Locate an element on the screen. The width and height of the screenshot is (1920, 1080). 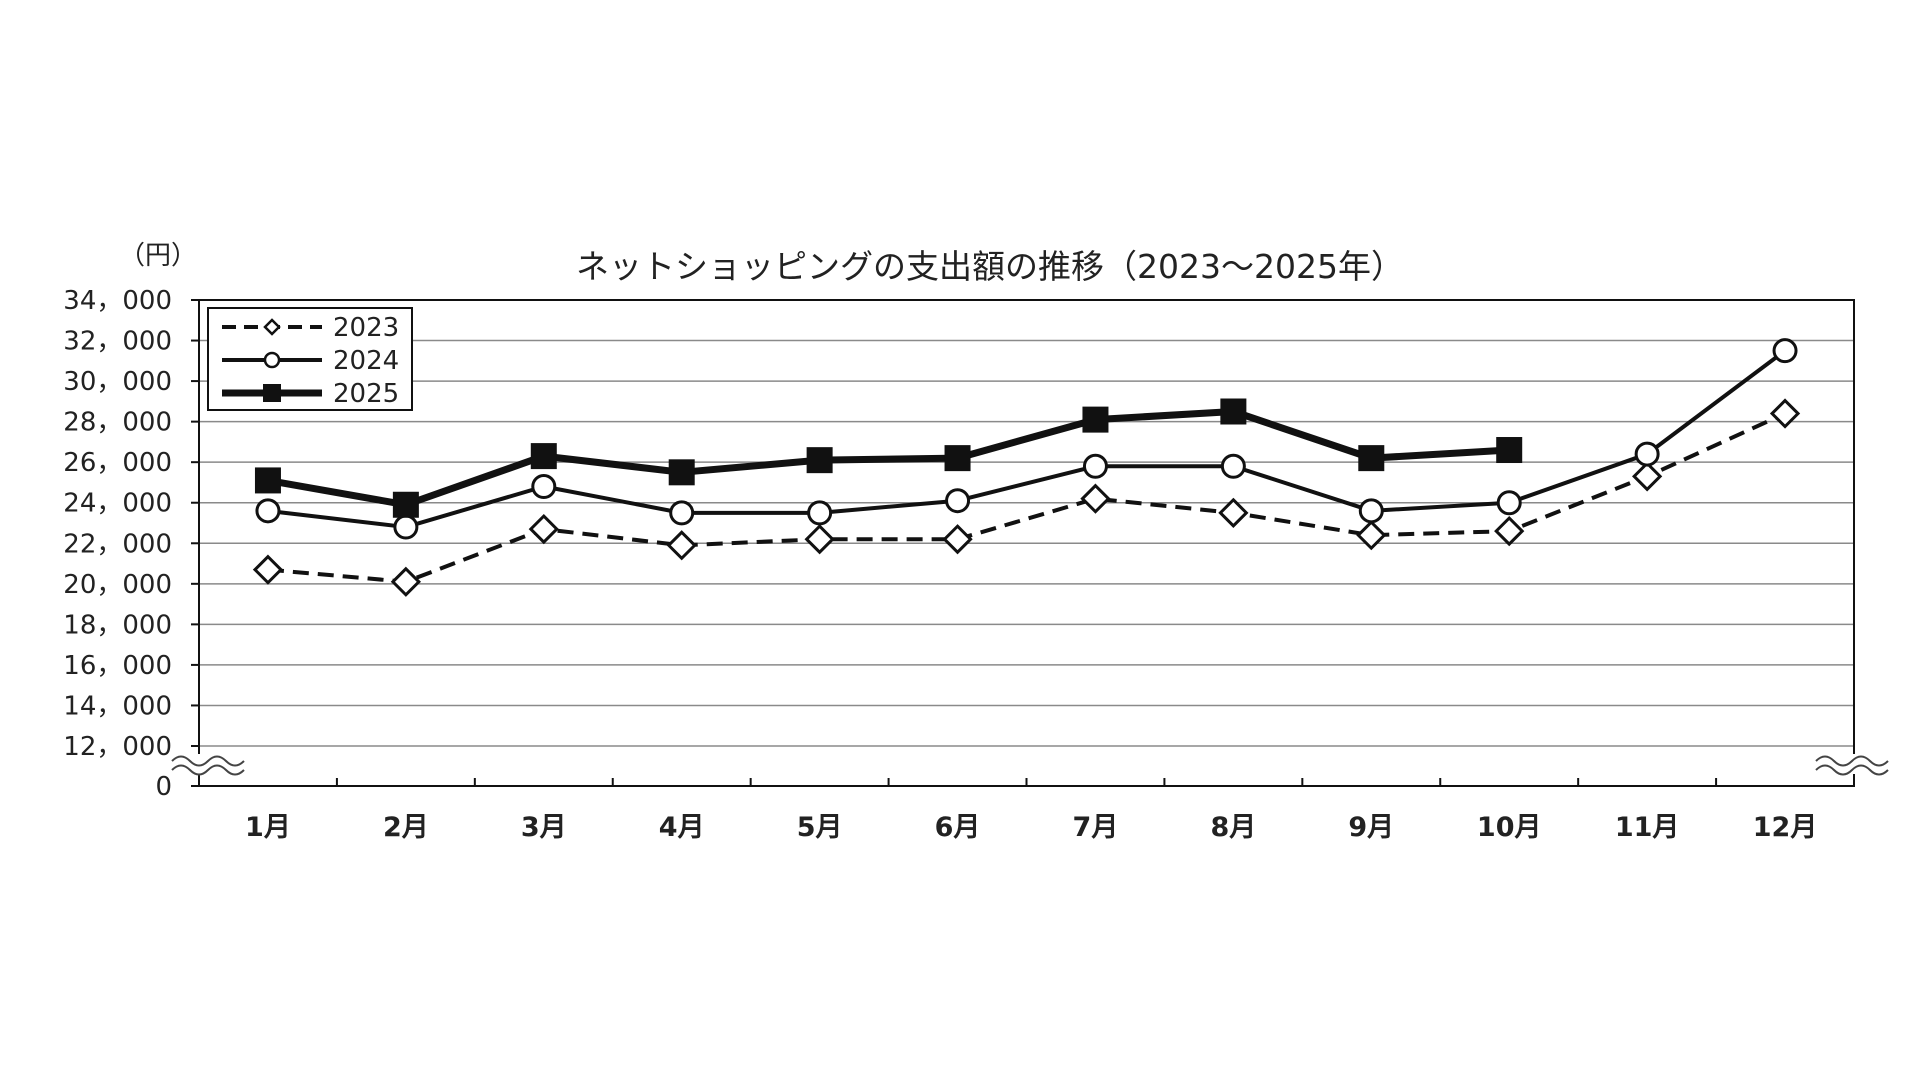
x-tick-label: 2月 is located at coordinates (406, 827).